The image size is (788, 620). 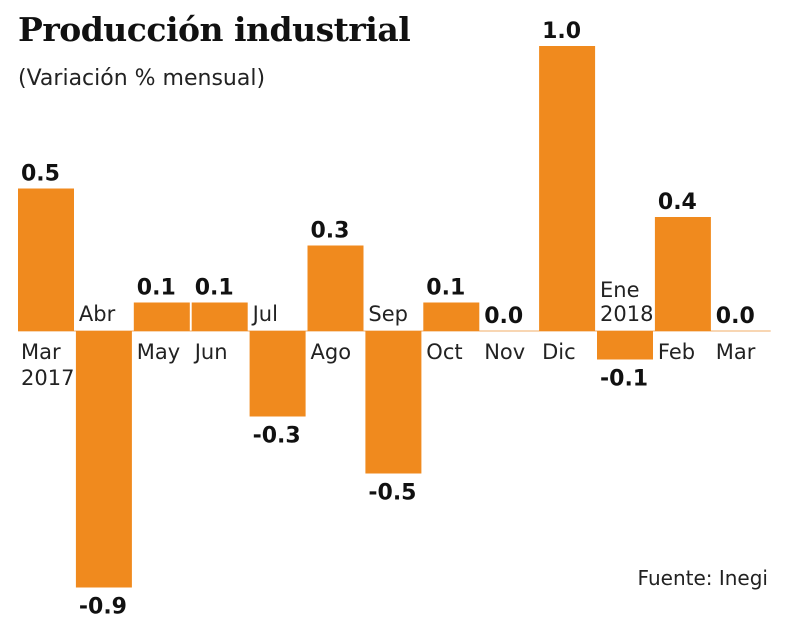 I want to click on value-label: -0.1, so click(x=624, y=379).